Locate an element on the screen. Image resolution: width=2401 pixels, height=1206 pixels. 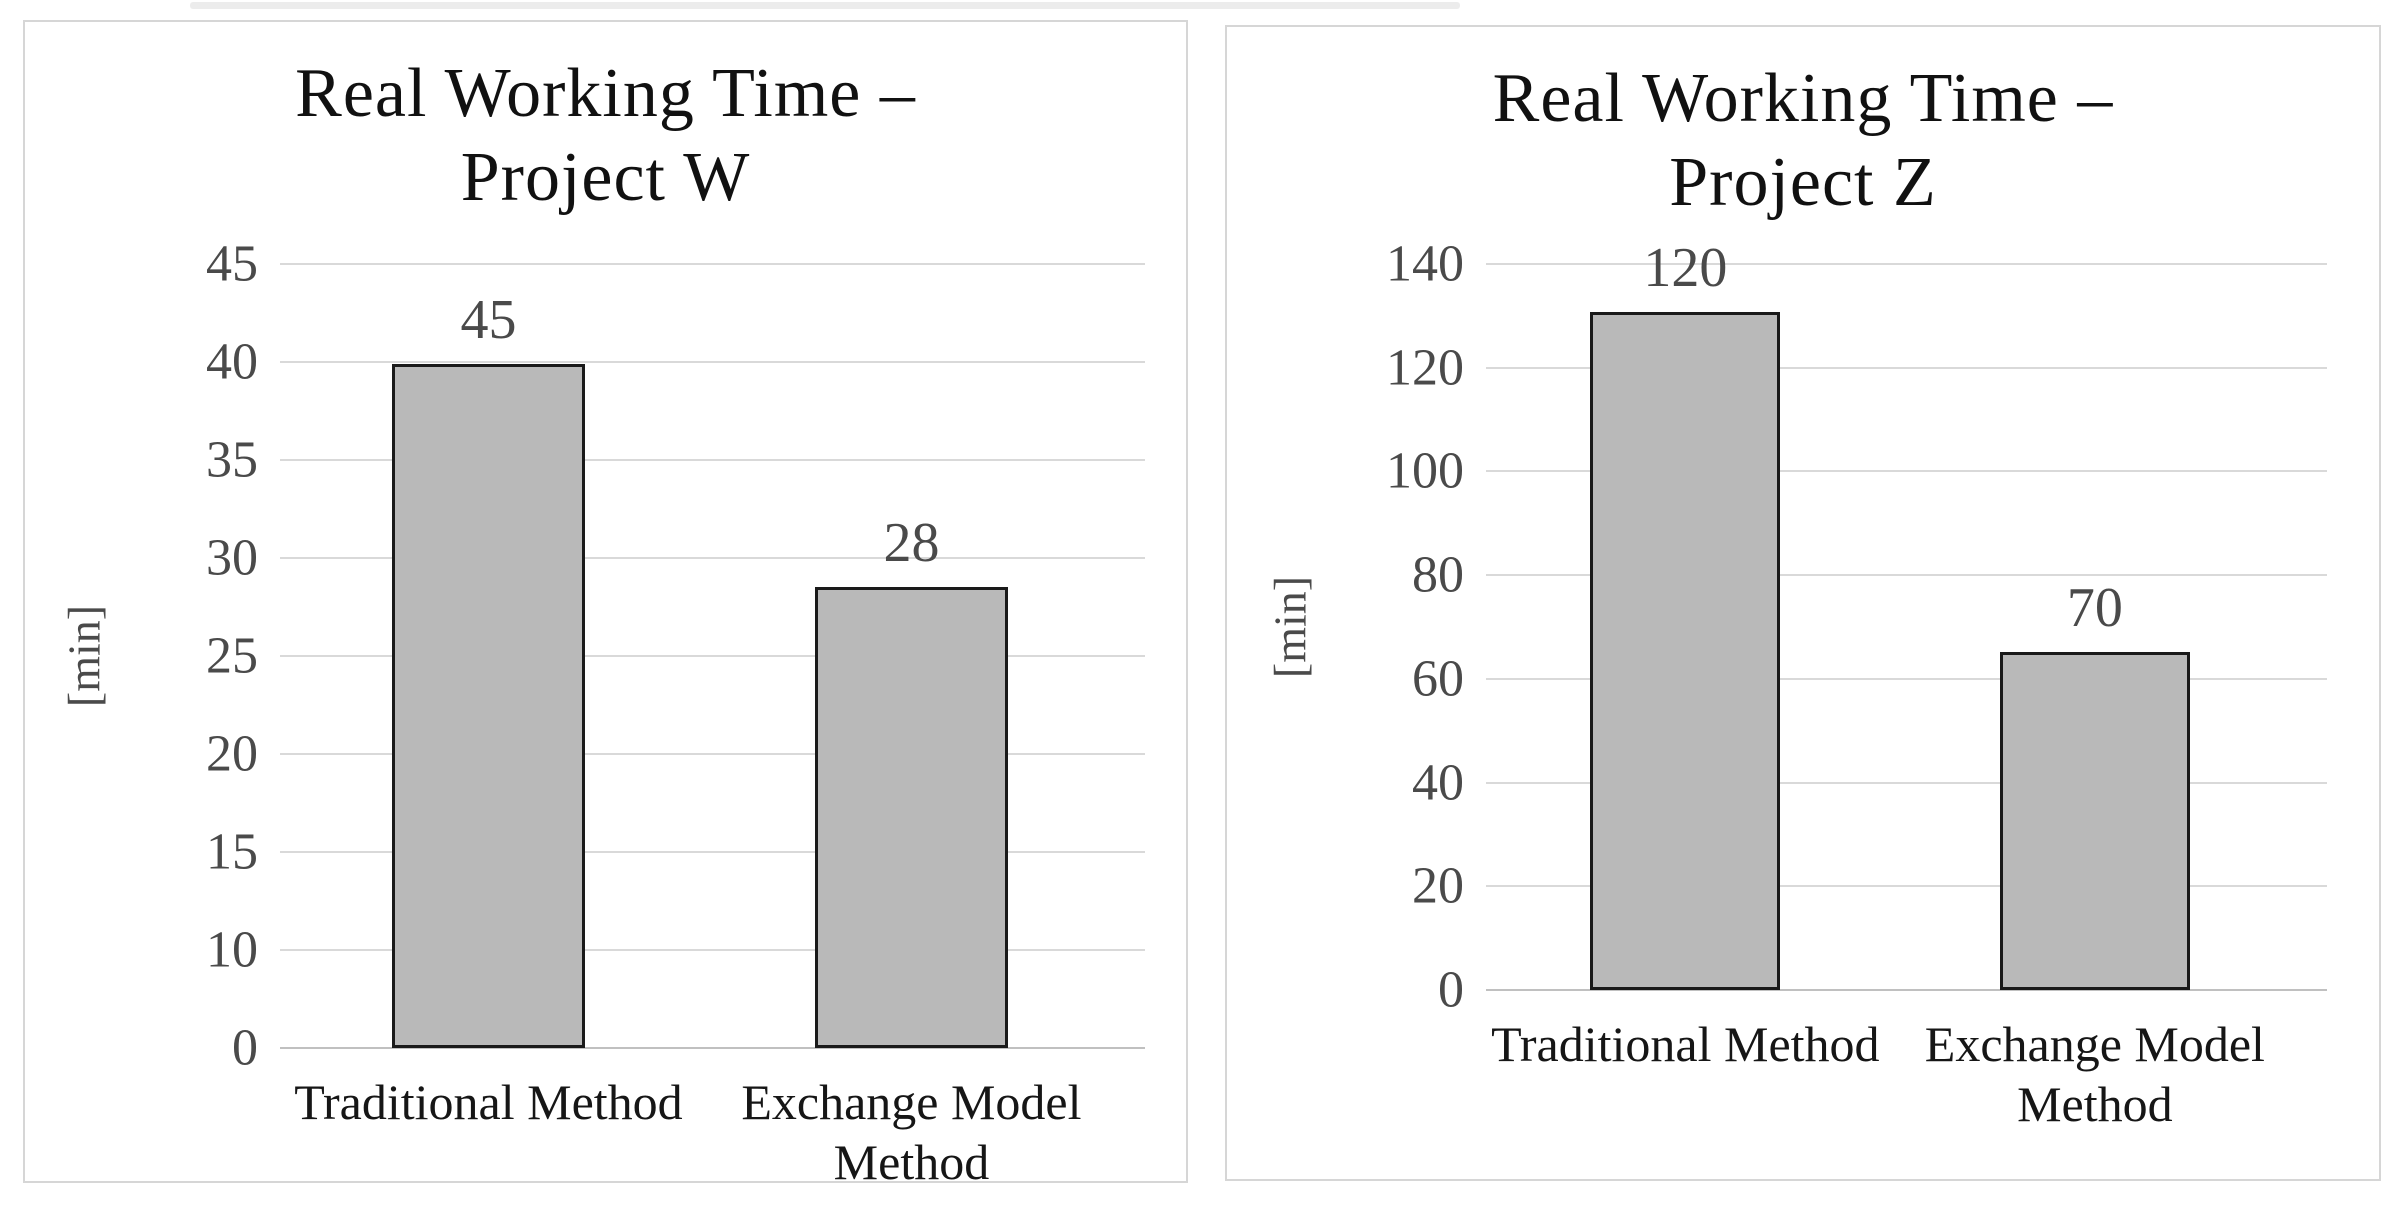
chart-title: Real Working Time – Project W is located at coordinates (605, 136).